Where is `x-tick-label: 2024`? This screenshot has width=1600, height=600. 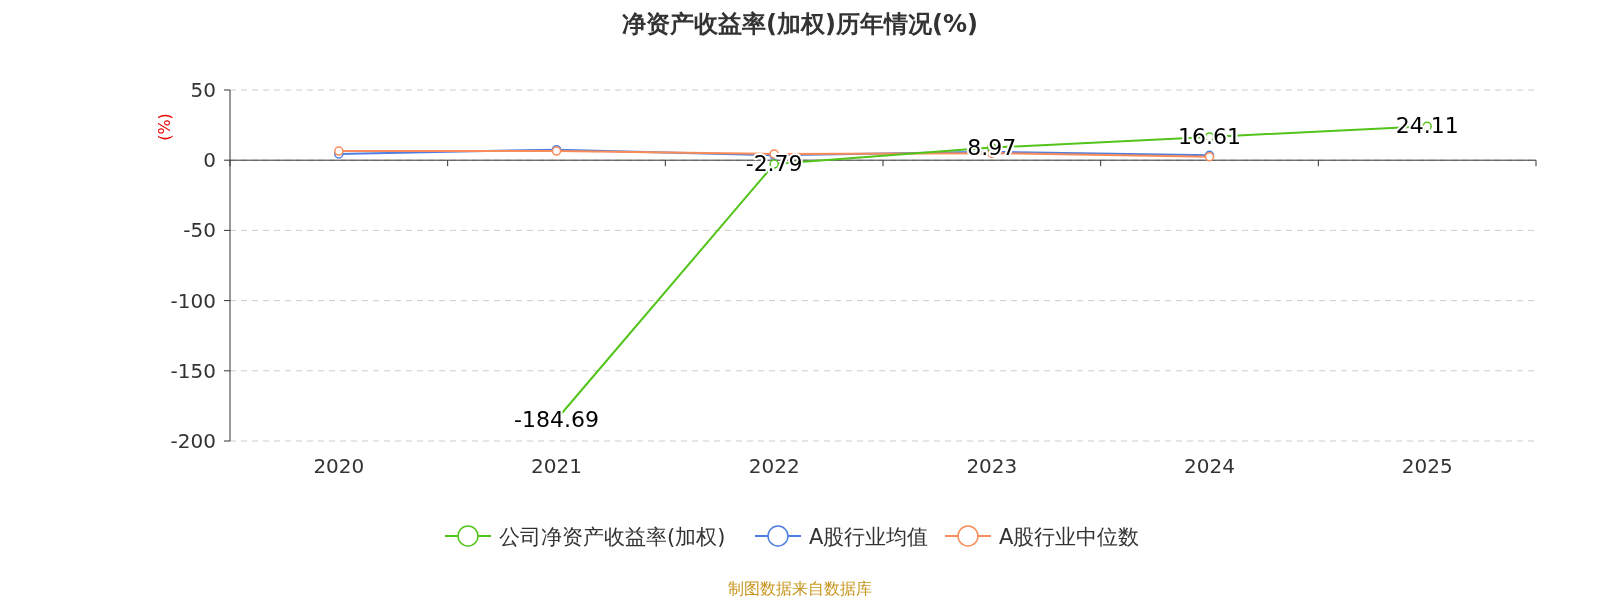 x-tick-label: 2024 is located at coordinates (1209, 466).